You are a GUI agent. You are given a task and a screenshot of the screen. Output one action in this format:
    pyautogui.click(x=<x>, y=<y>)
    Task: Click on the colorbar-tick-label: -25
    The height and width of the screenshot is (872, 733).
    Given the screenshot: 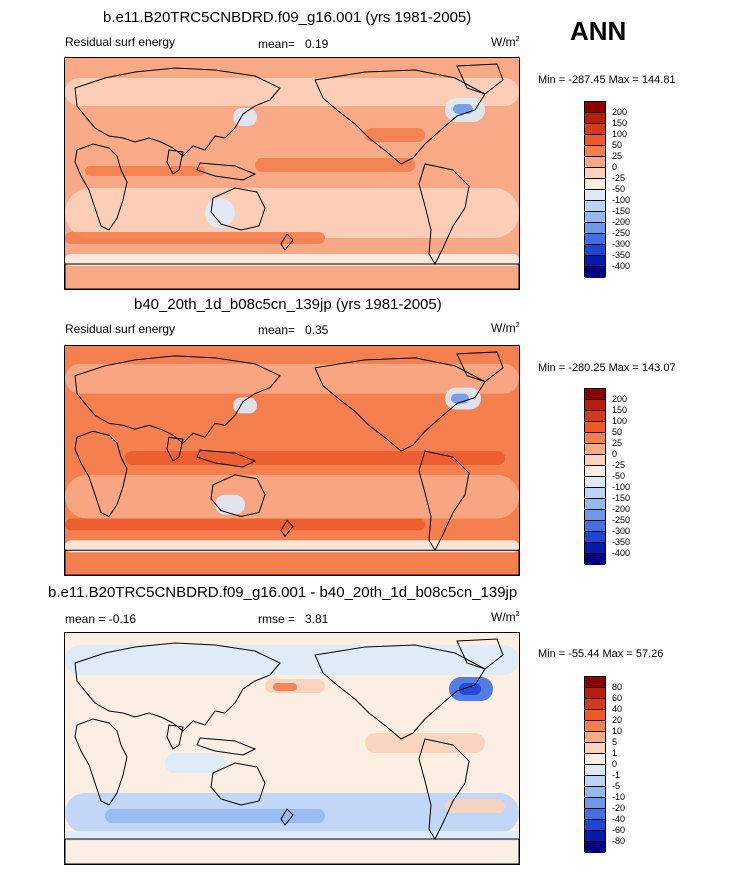 What is the action you would take?
    pyautogui.click(x=619, y=178)
    